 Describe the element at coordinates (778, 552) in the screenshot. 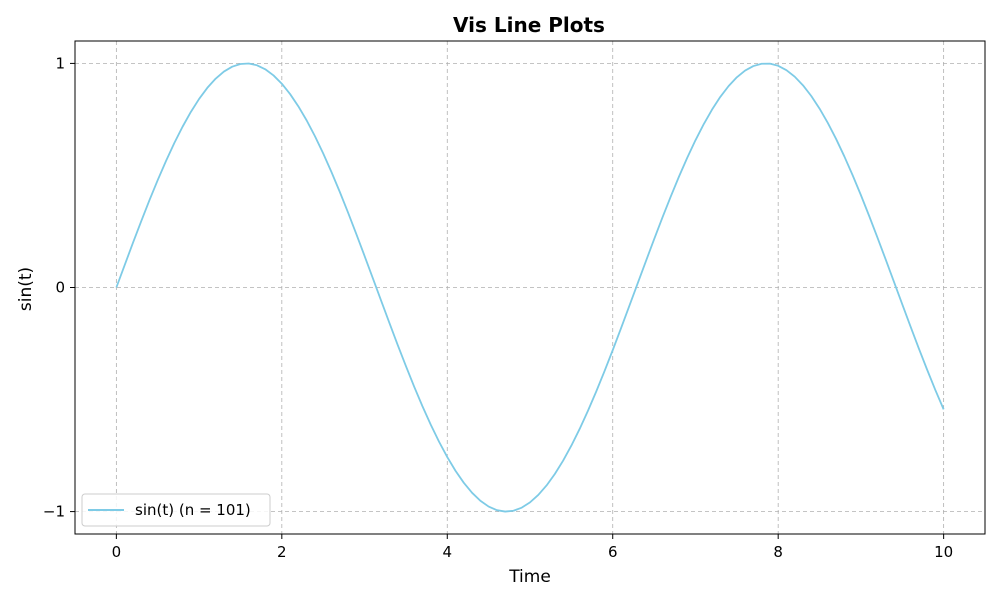

I see `x-tick-label: 8` at that location.